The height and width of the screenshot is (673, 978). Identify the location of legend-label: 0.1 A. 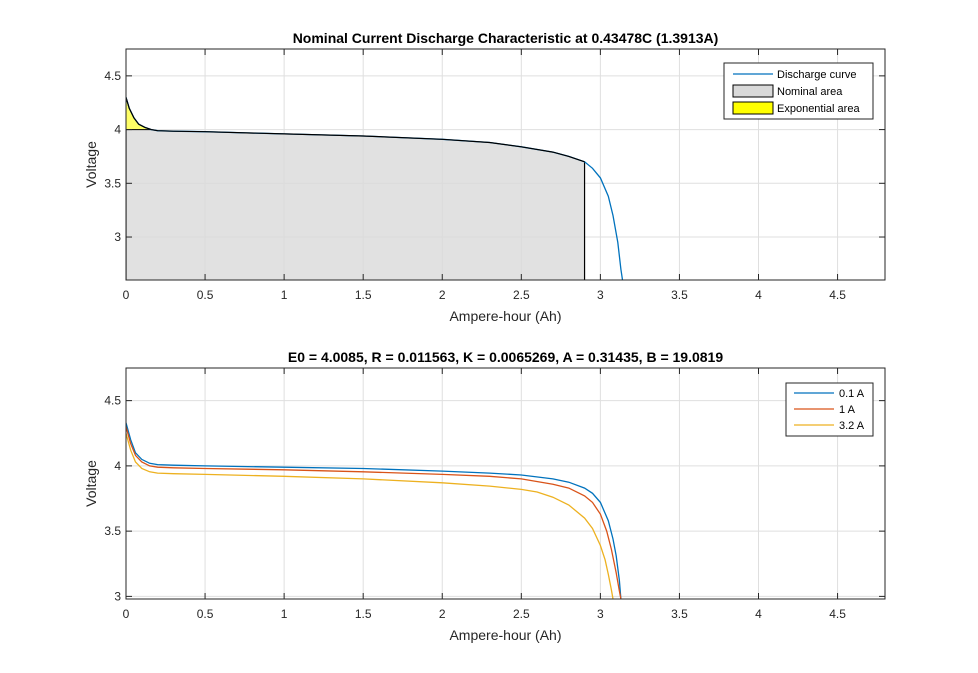
(852, 394).